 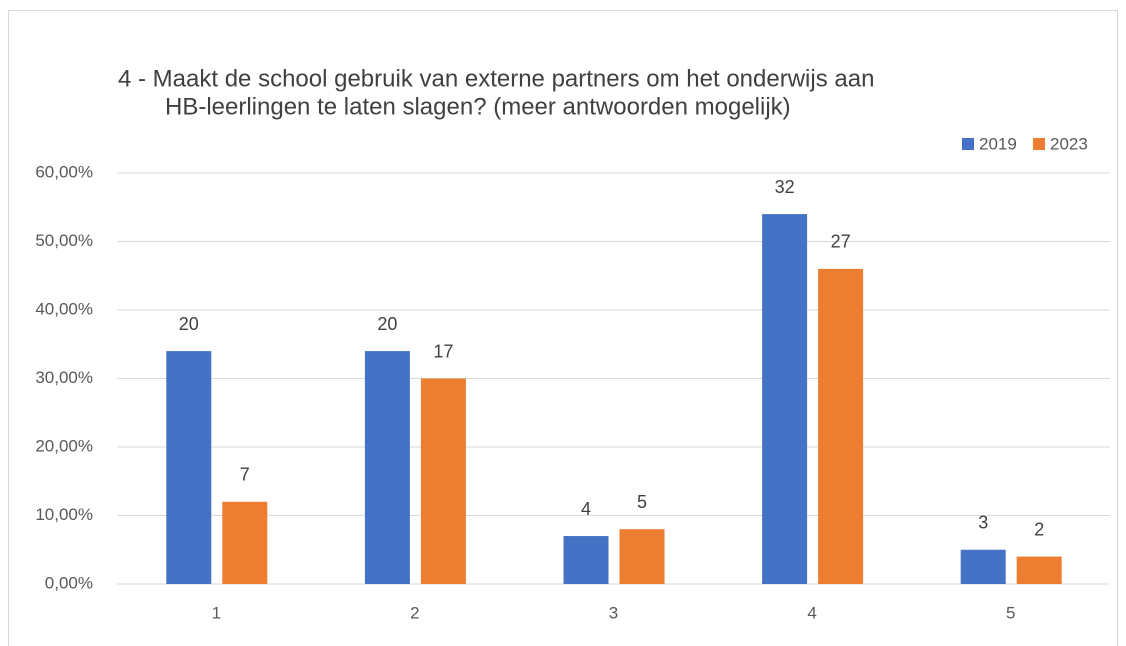 What do you see at coordinates (64, 377) in the screenshot?
I see `y-tick-label: 30,00%` at bounding box center [64, 377].